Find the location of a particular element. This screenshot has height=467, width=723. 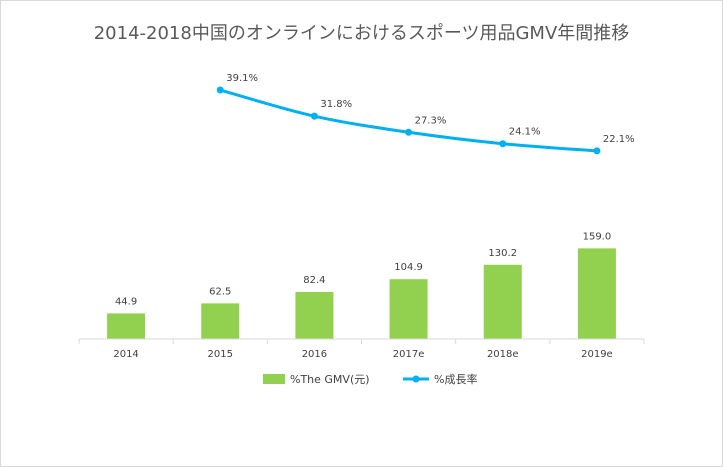

bar-value-label: 159.0 is located at coordinates (597, 236).